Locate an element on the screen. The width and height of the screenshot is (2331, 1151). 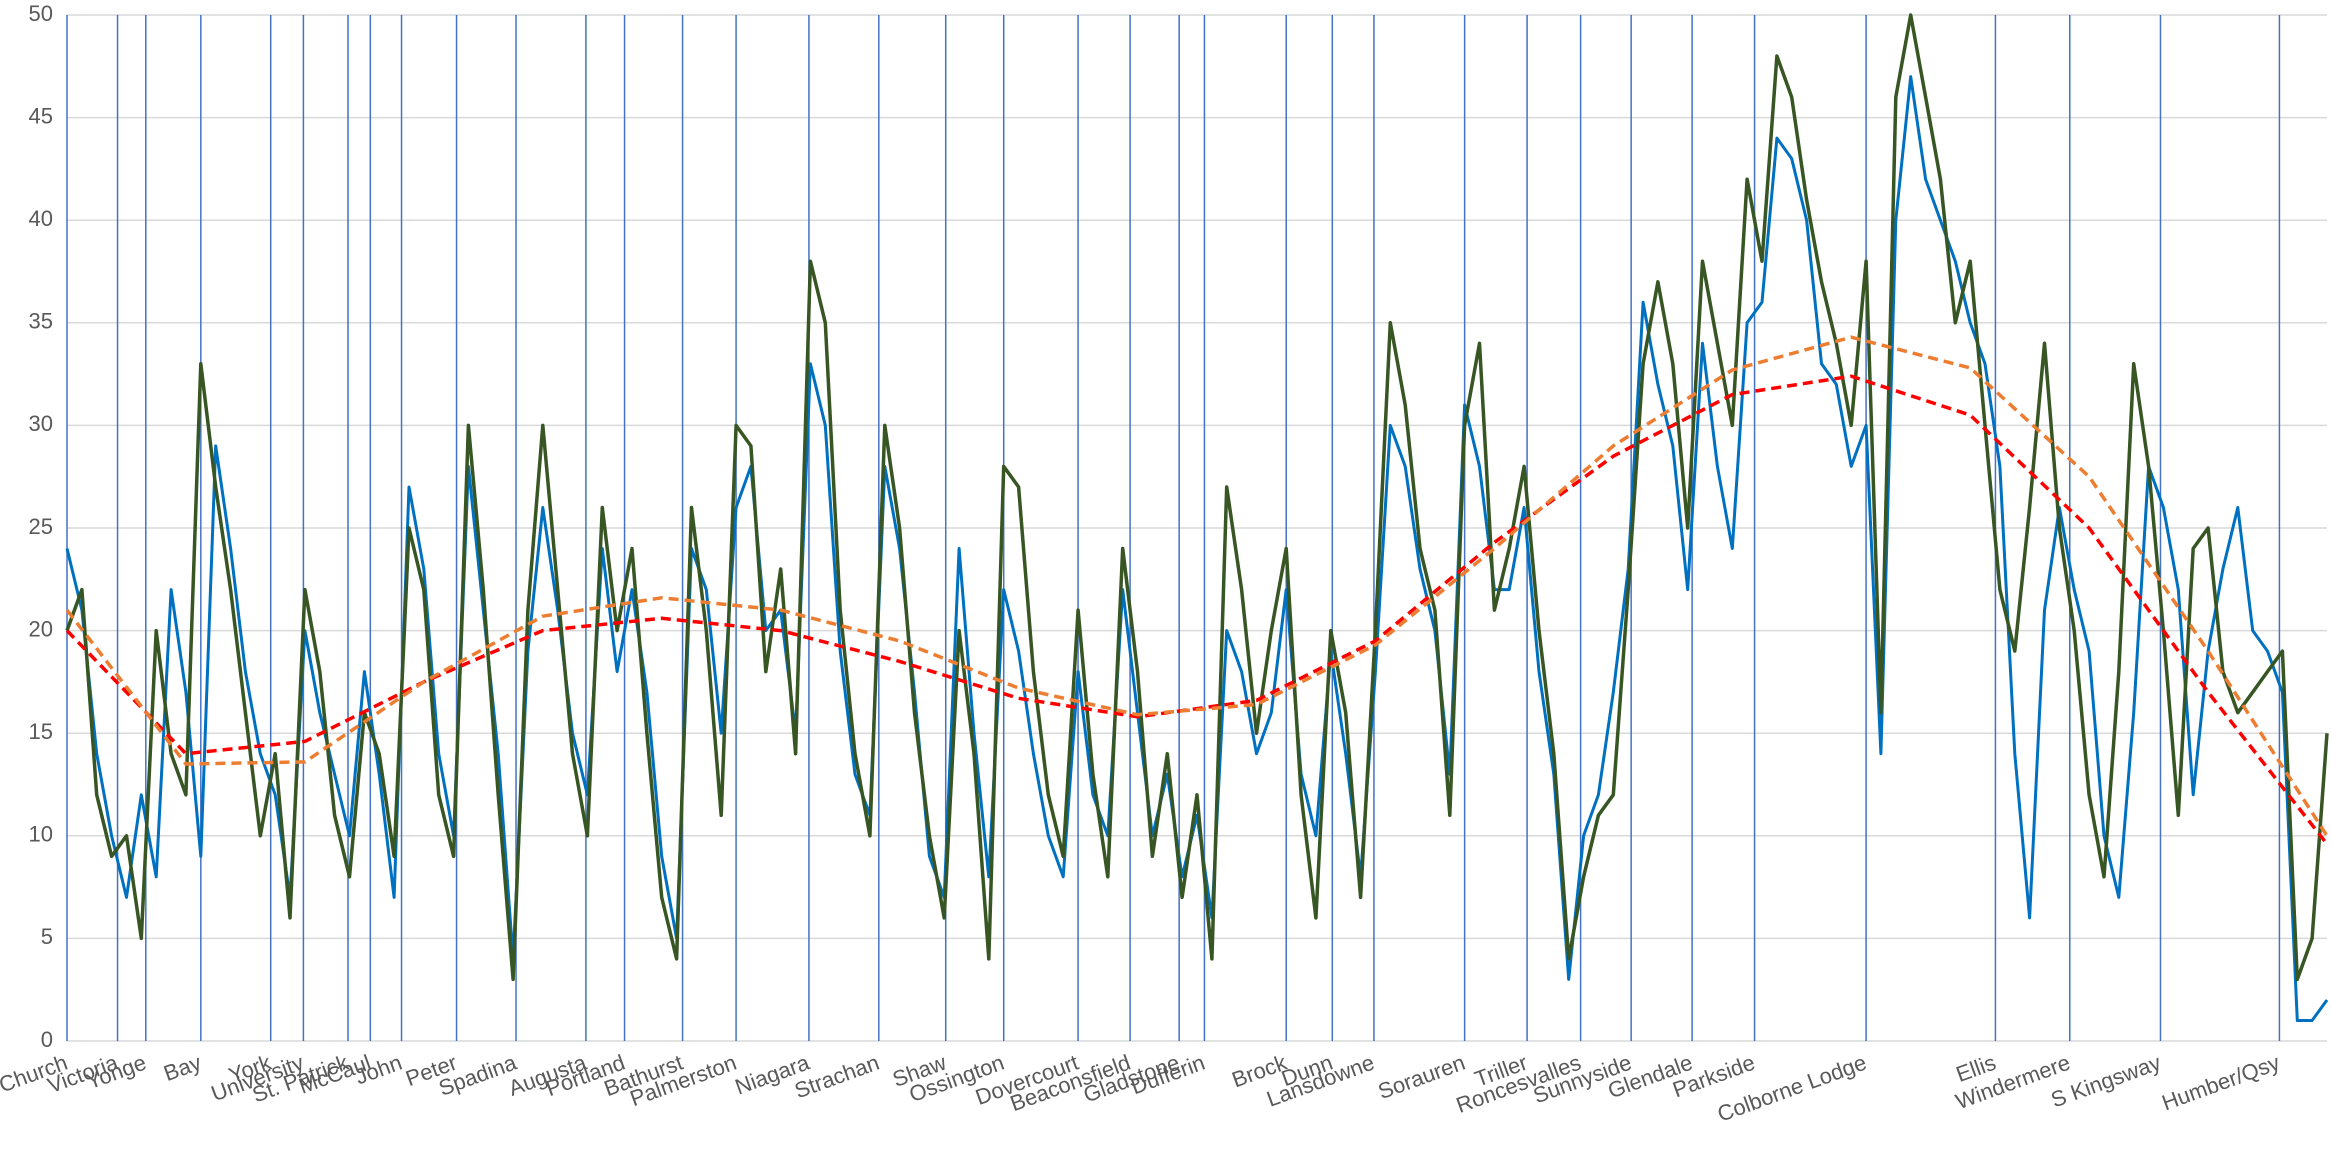
y-tick-label: 15 is located at coordinates (41, 731).